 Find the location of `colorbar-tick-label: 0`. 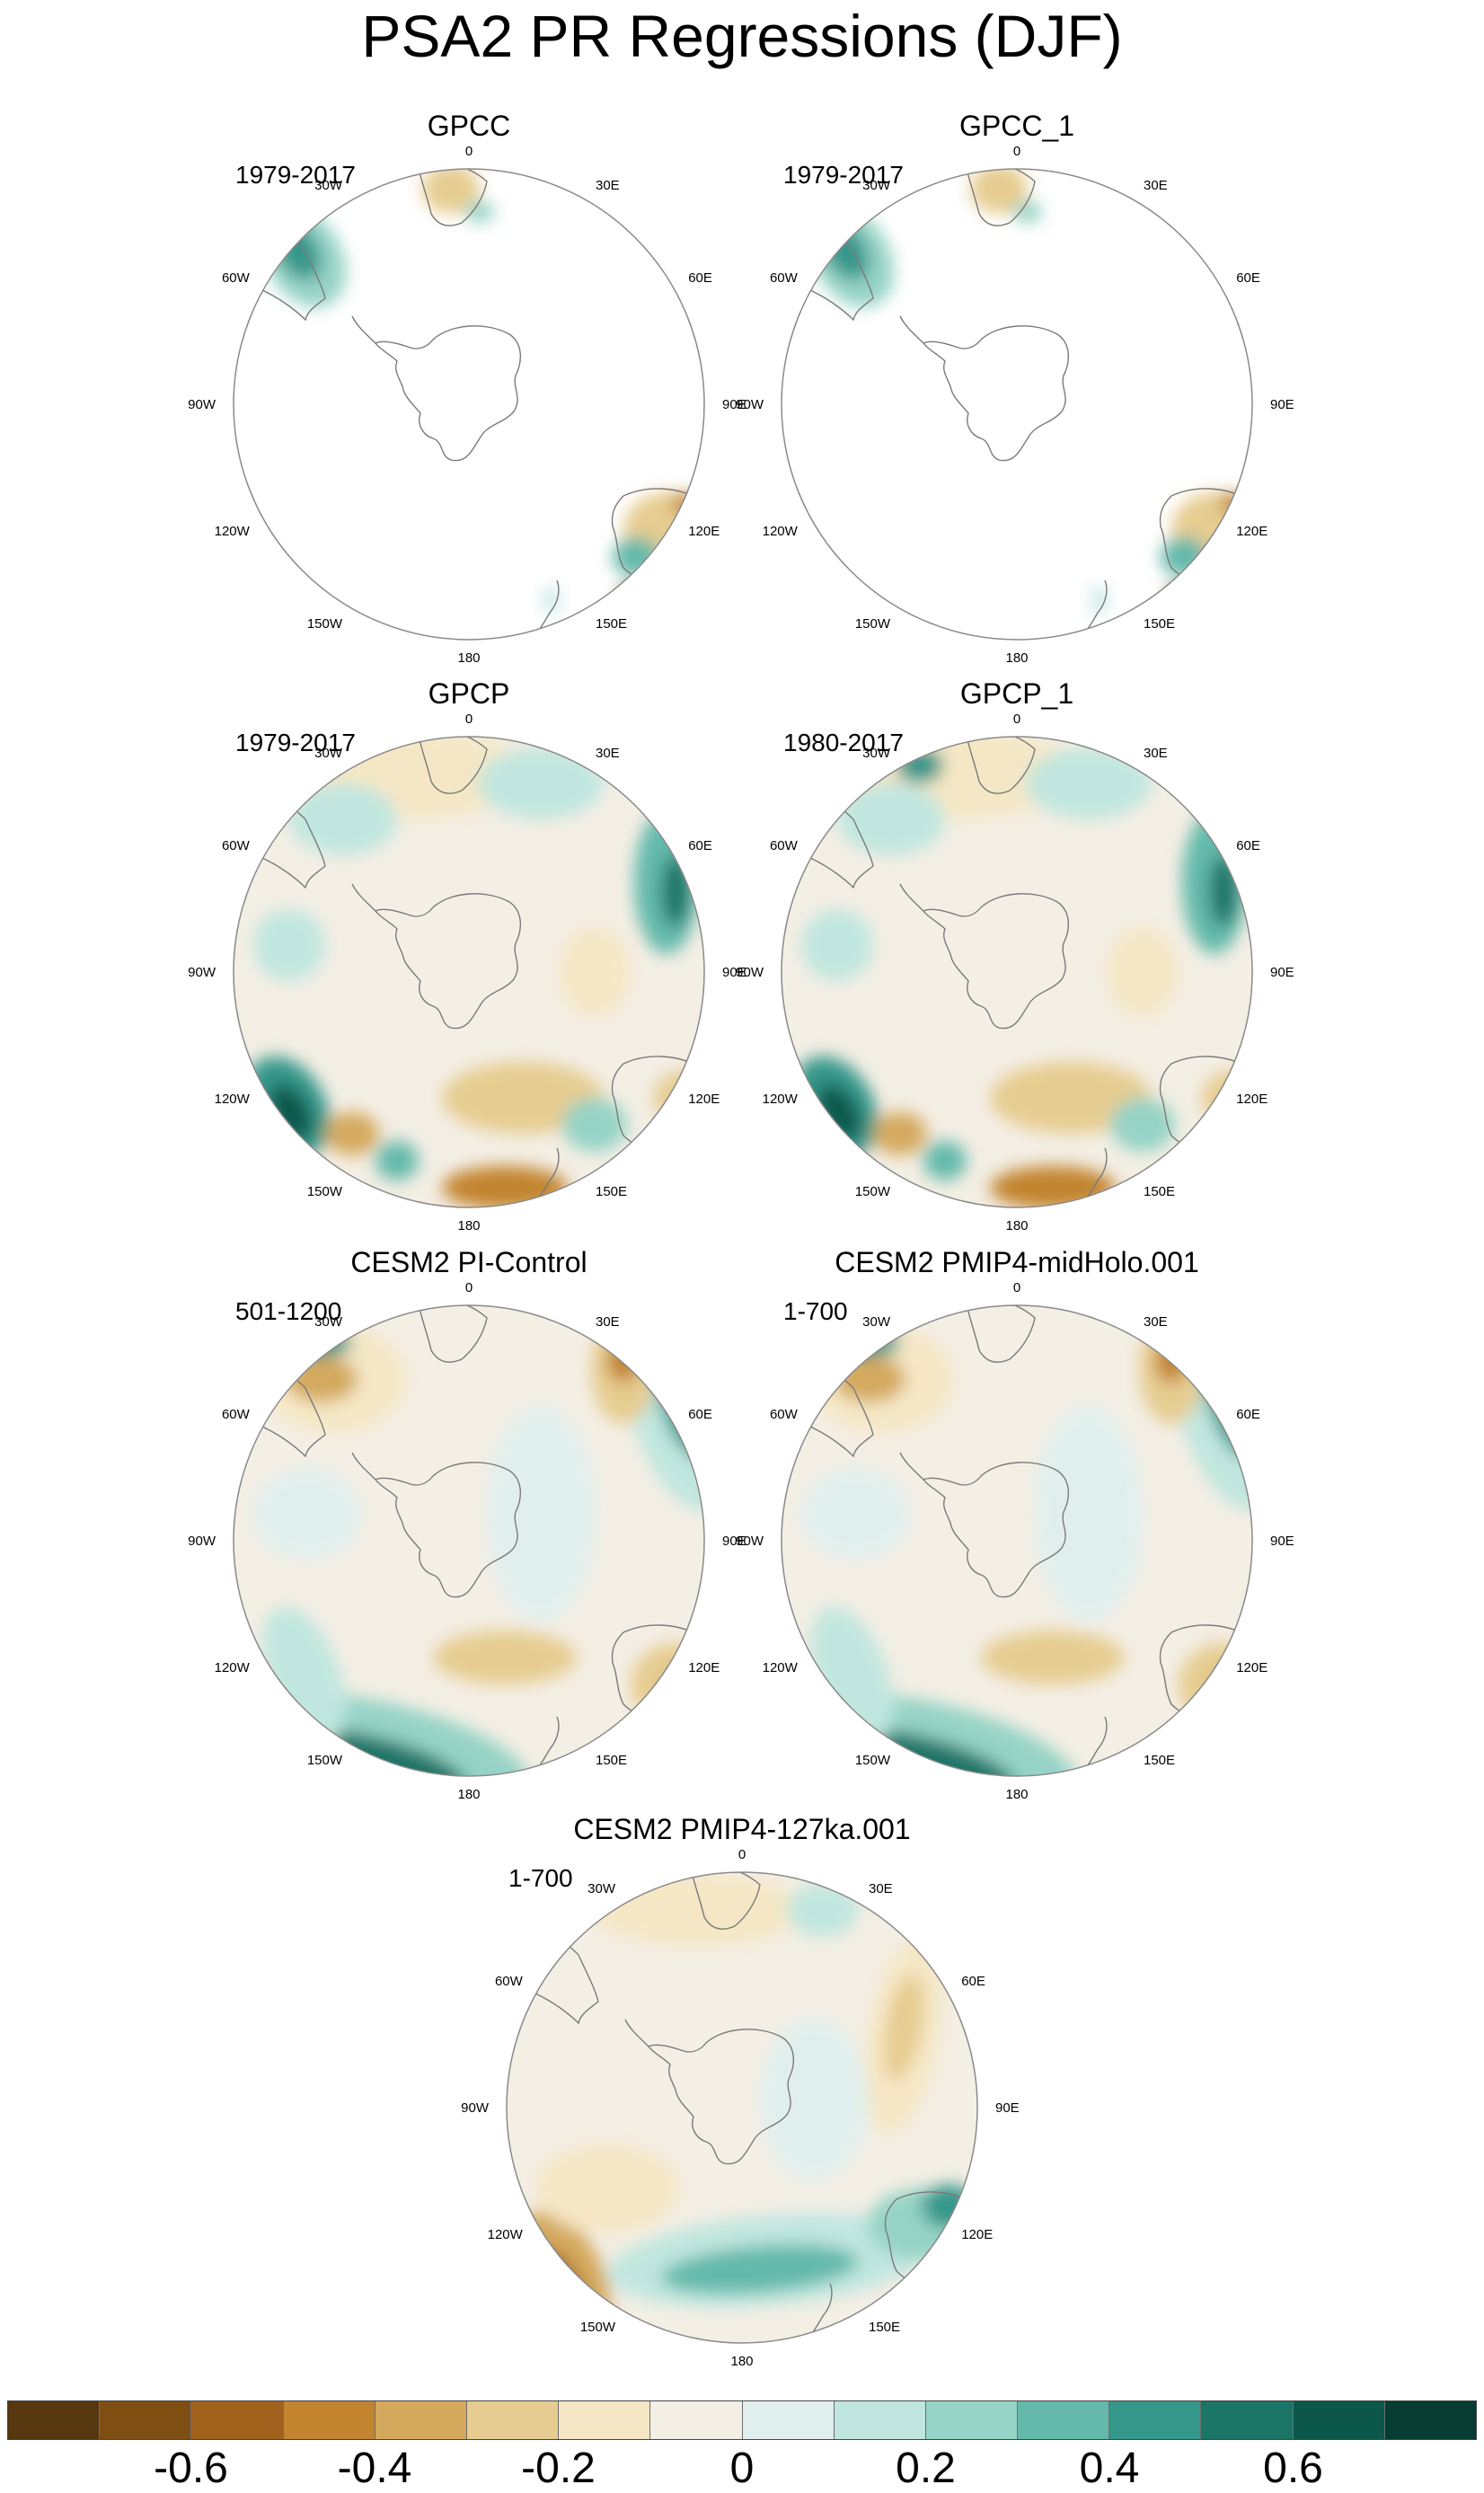

colorbar-tick-label: 0 is located at coordinates (742, 2468).